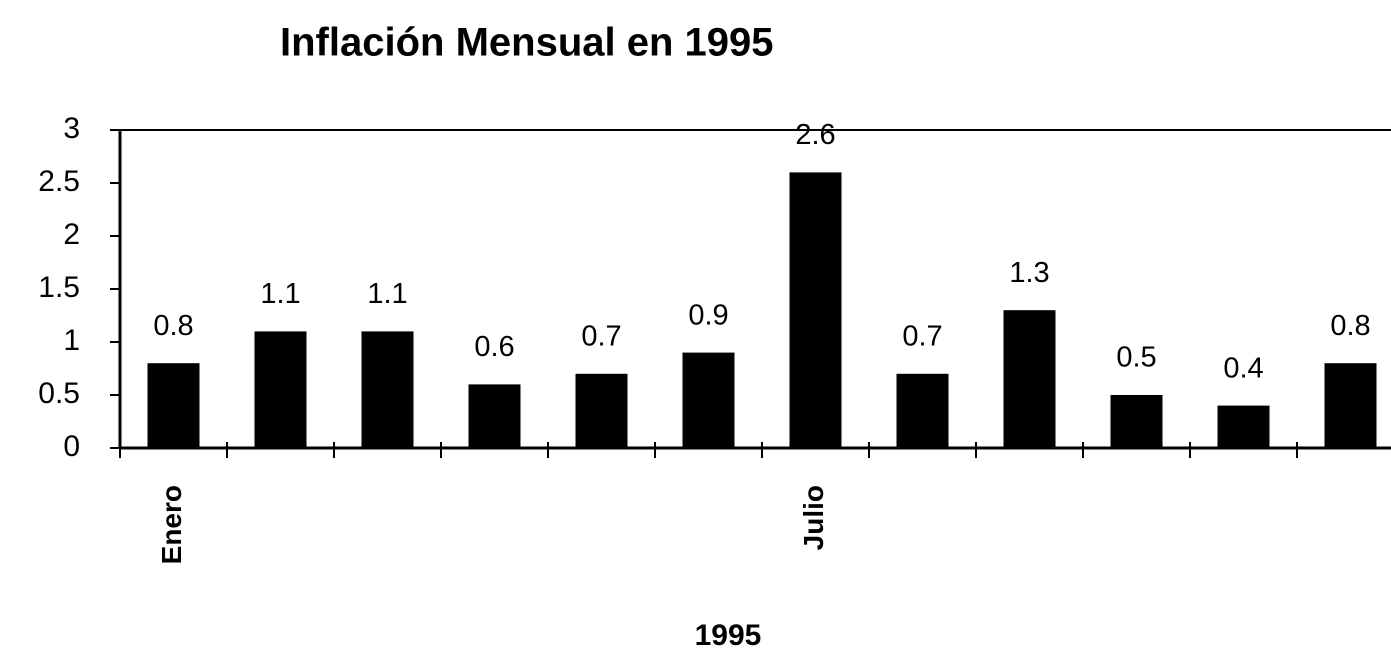 The width and height of the screenshot is (1391, 663). Describe the element at coordinates (728, 635) in the screenshot. I see `x-axis-label: 1995` at that location.